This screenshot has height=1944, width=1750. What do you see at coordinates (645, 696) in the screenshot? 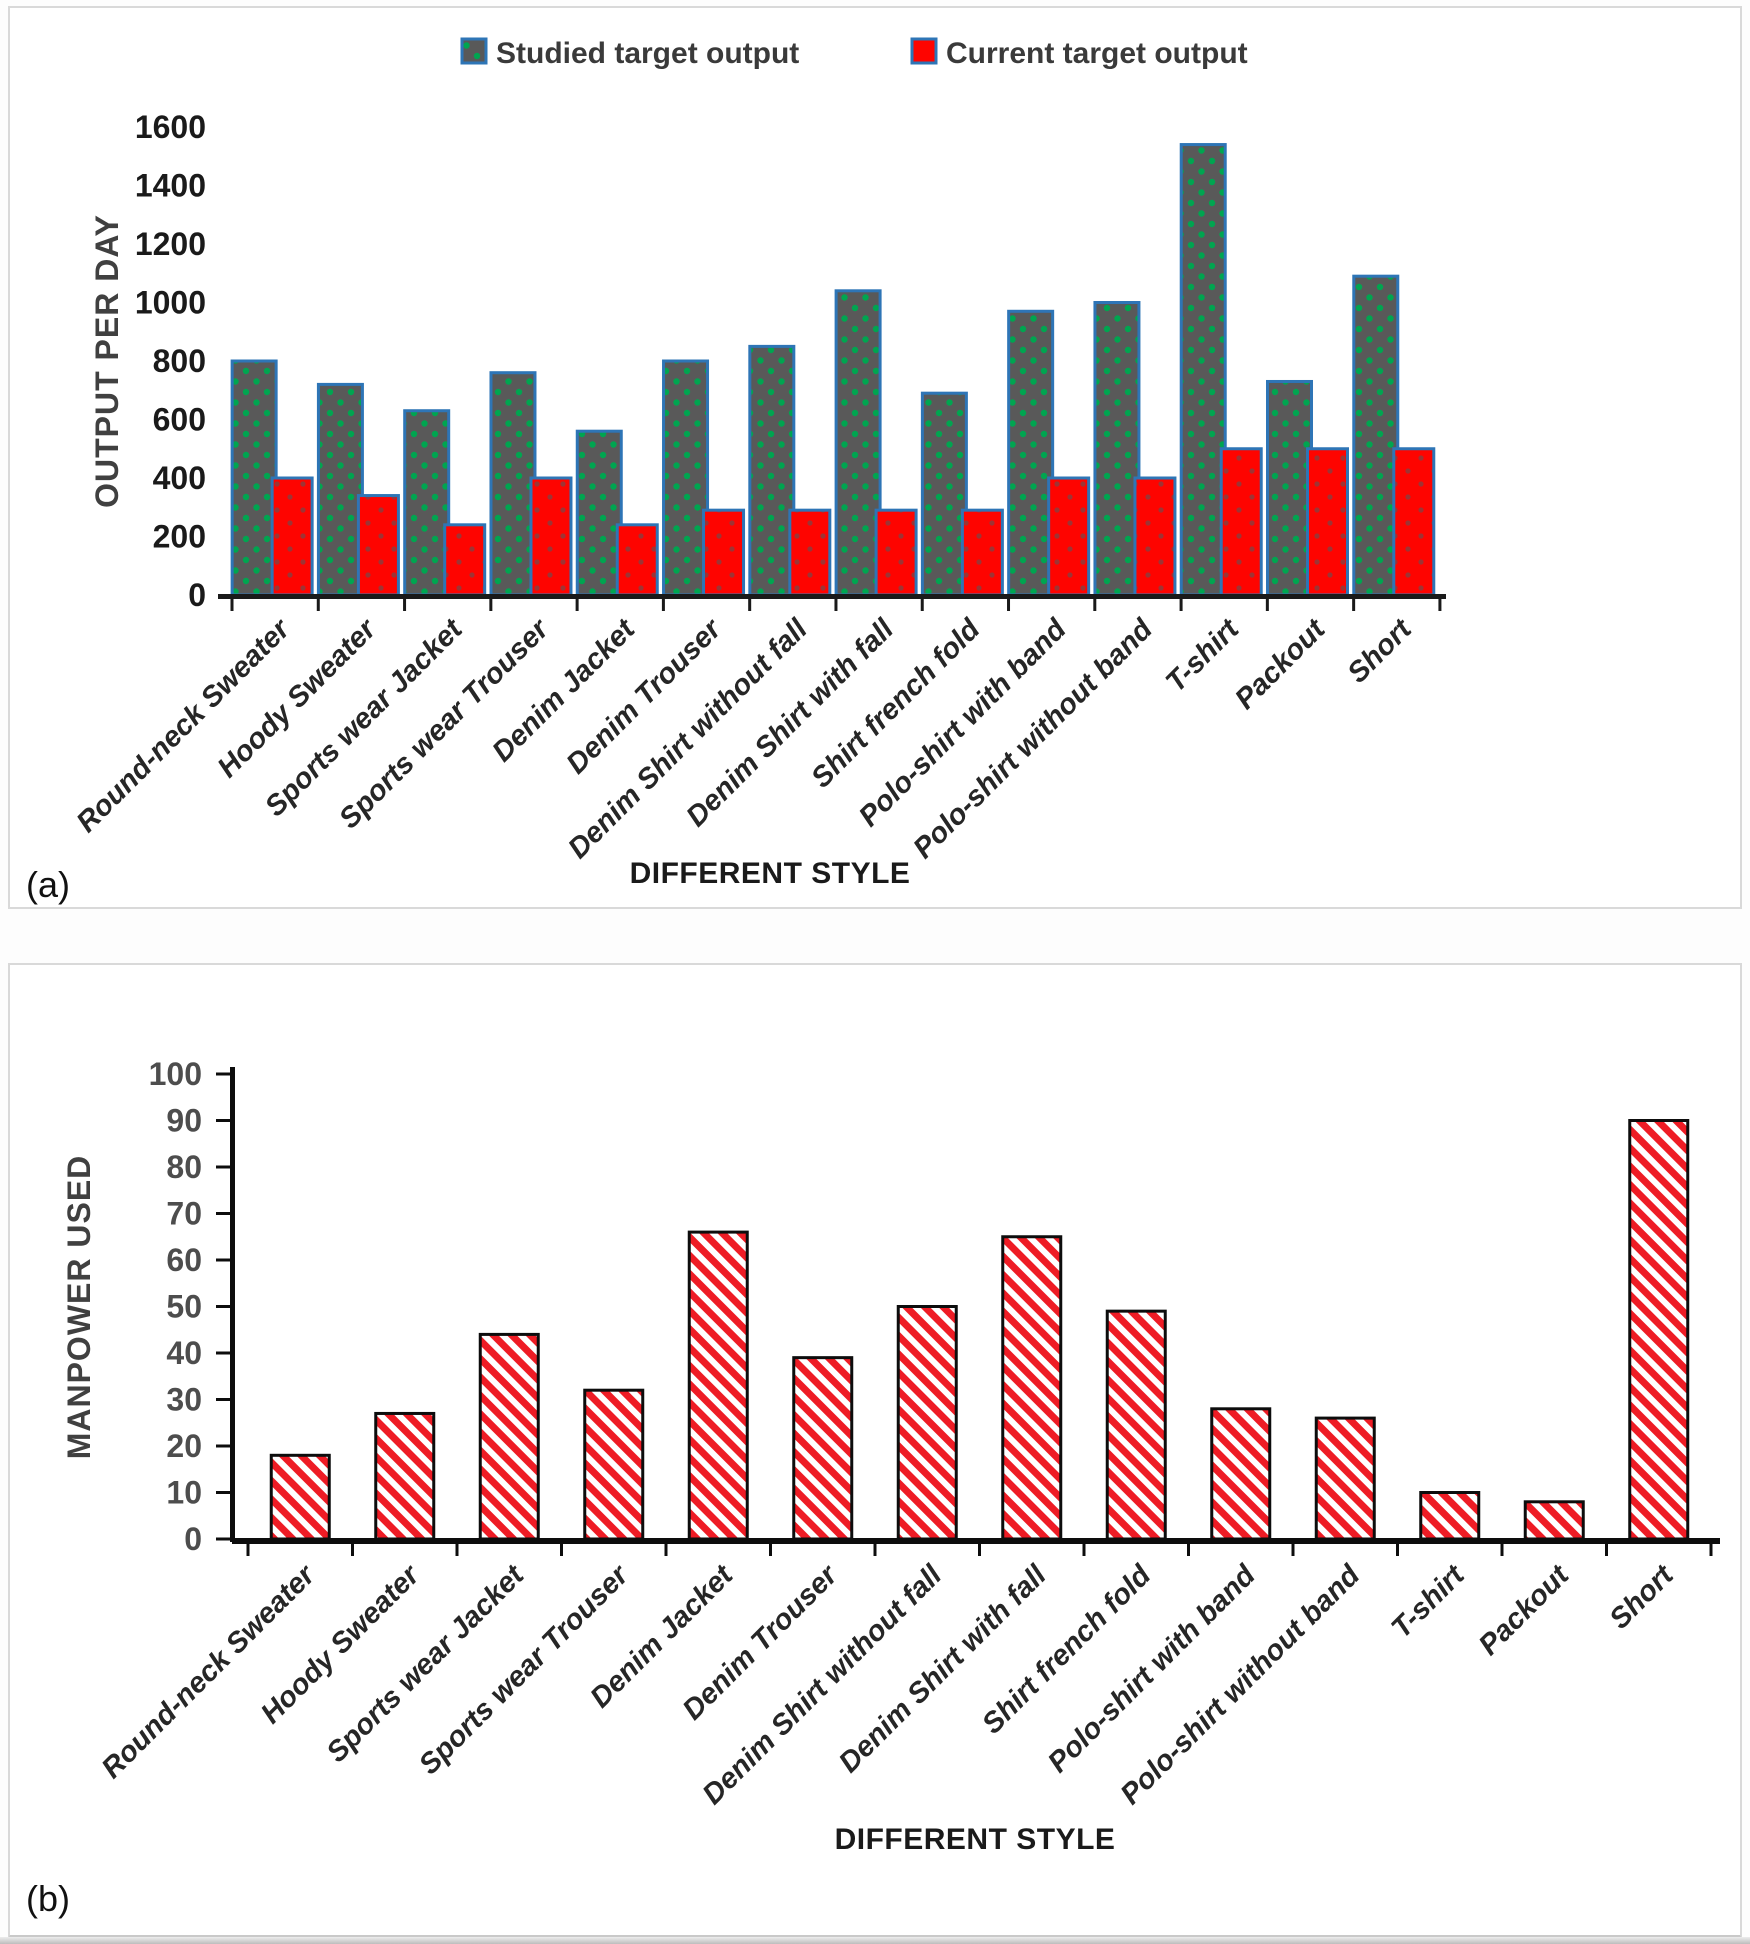
I see `x-tick-label: Denim Trouser` at bounding box center [645, 696].